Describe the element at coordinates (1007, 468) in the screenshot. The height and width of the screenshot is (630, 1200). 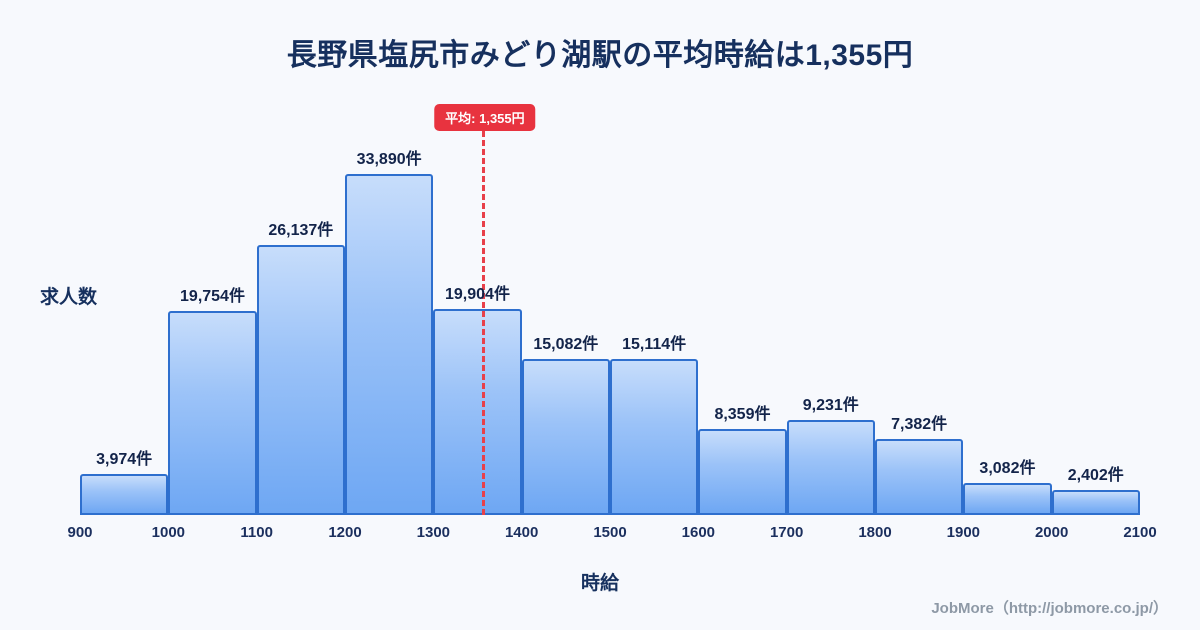
I see `bar-value-label: 3,082件` at that location.